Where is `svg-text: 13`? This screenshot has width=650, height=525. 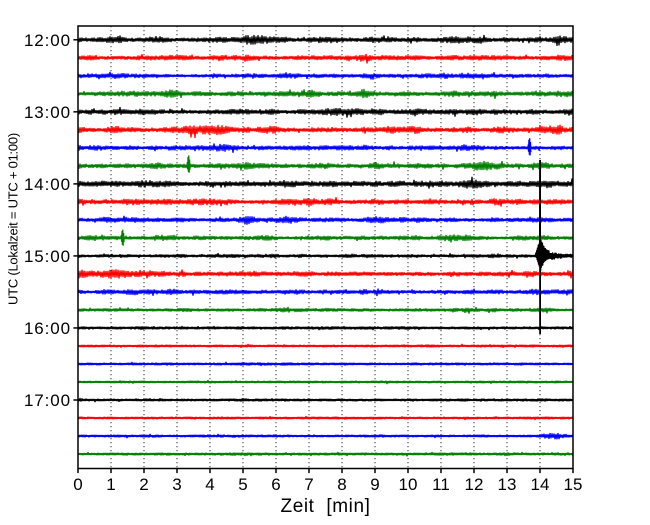 svg-text: 13 is located at coordinates (507, 484).